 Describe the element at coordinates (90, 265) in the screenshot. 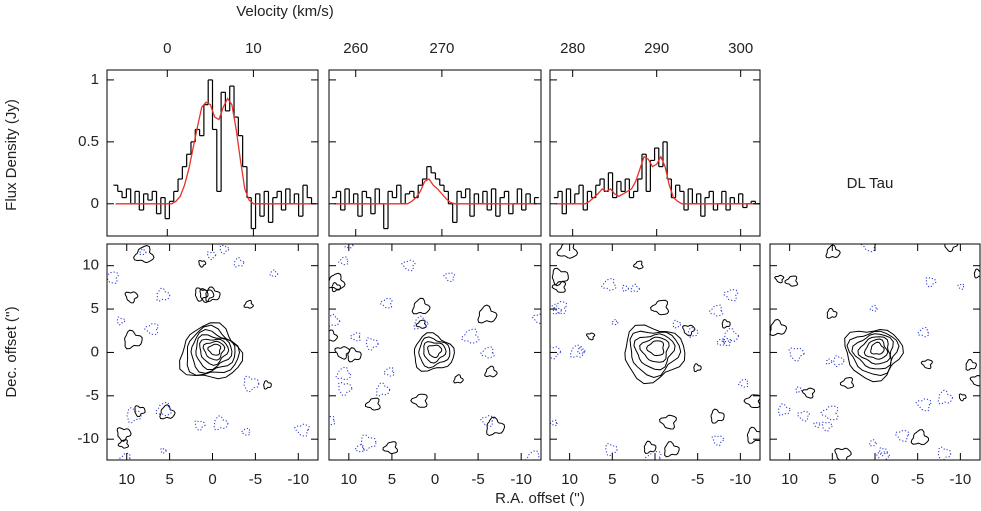

I see `y-tick-label: 10` at that location.